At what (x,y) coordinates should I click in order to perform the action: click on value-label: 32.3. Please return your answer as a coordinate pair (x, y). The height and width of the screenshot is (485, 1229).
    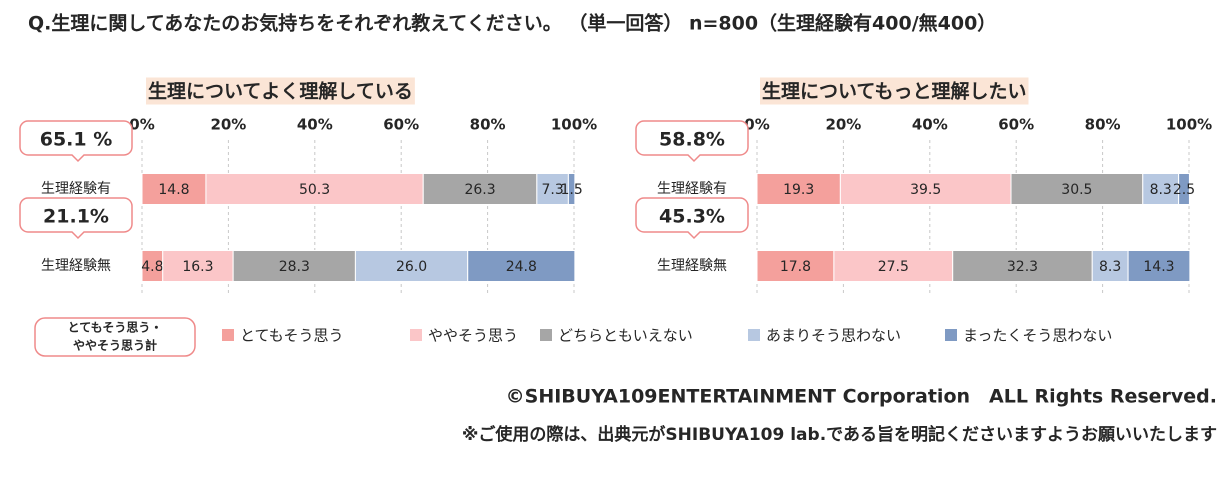
    Looking at the image, I should click on (1022, 267).